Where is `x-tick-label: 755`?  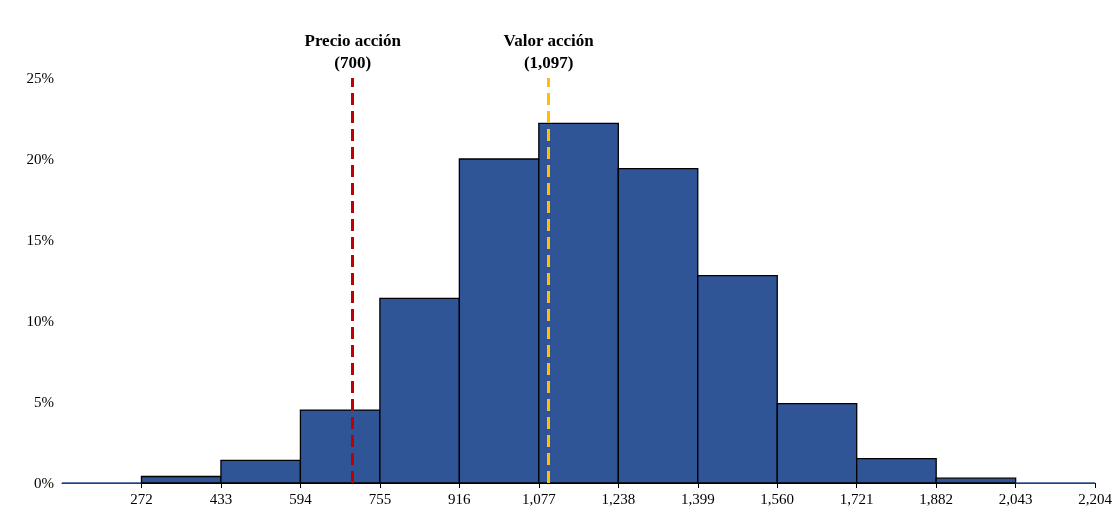 x-tick-label: 755 is located at coordinates (380, 498).